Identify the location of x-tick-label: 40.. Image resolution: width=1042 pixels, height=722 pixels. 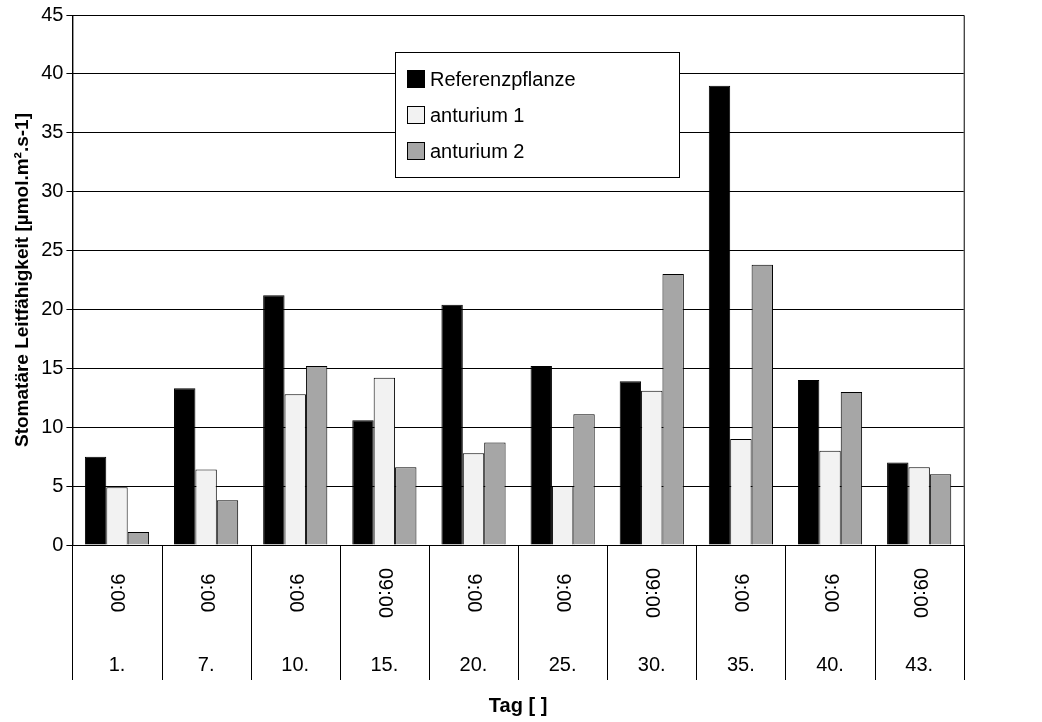
(830, 663).